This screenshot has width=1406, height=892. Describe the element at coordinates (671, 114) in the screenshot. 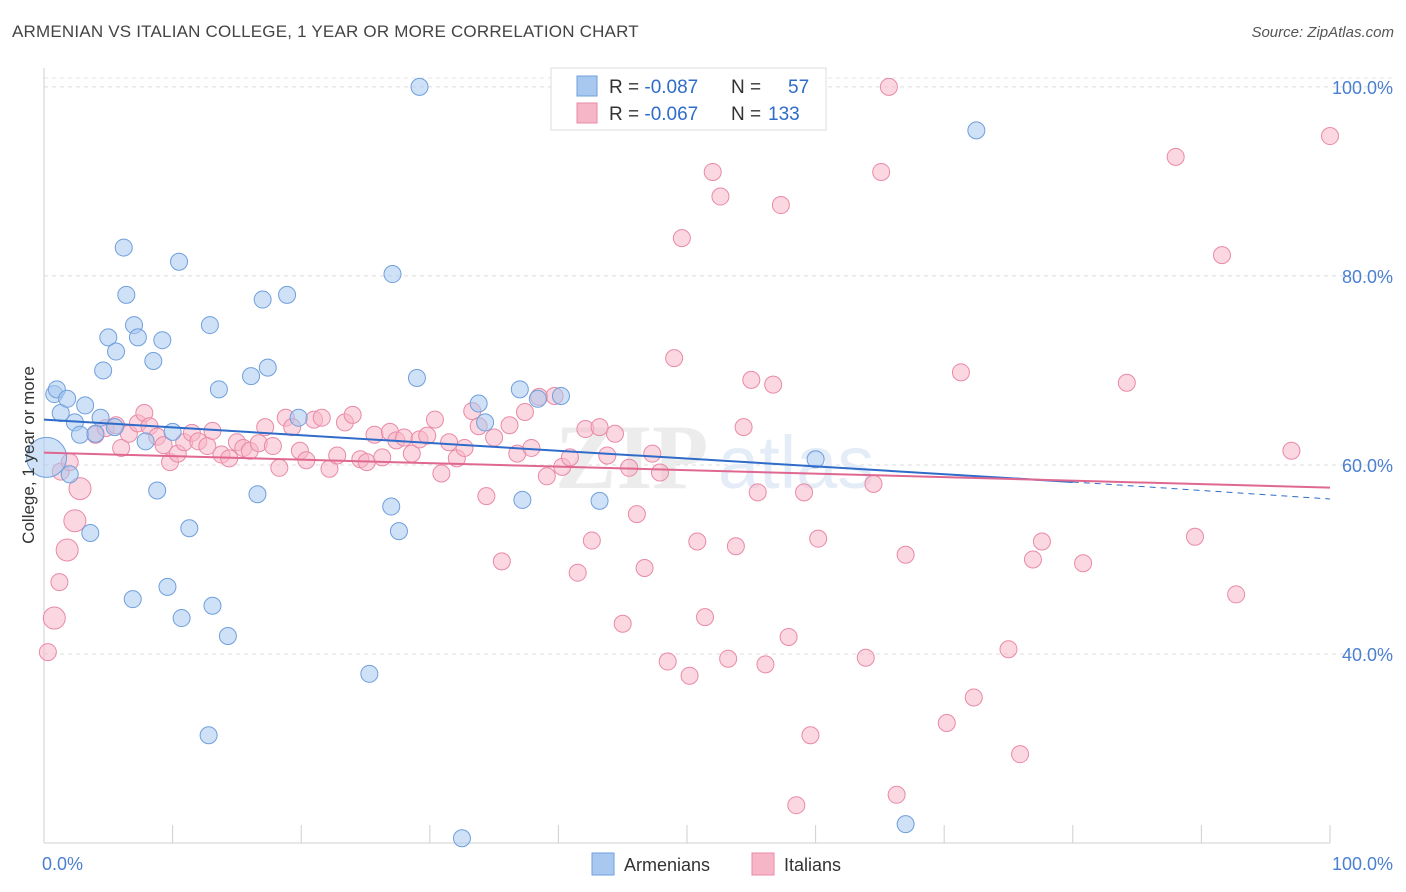

I see `italians-r-value: -0.067` at that location.